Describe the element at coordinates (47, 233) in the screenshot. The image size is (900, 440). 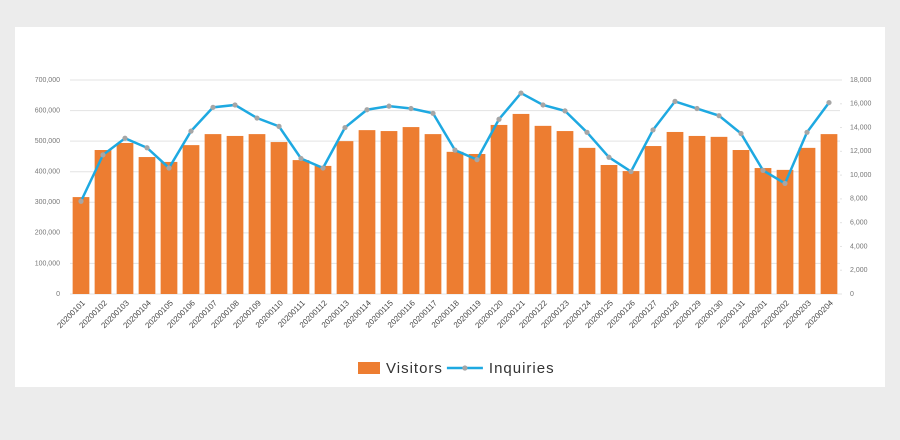
I see `y-tick-label: 200,000` at that location.